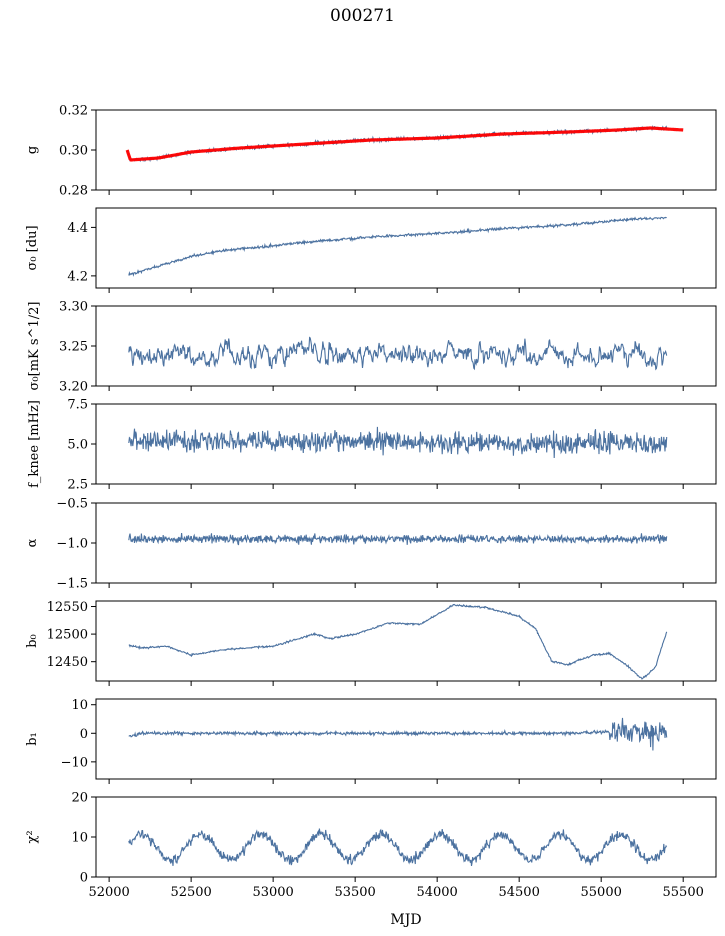 The image size is (725, 936). What do you see at coordinates (683, 892) in the screenshot?
I see `x-tick-label: 55500` at bounding box center [683, 892].